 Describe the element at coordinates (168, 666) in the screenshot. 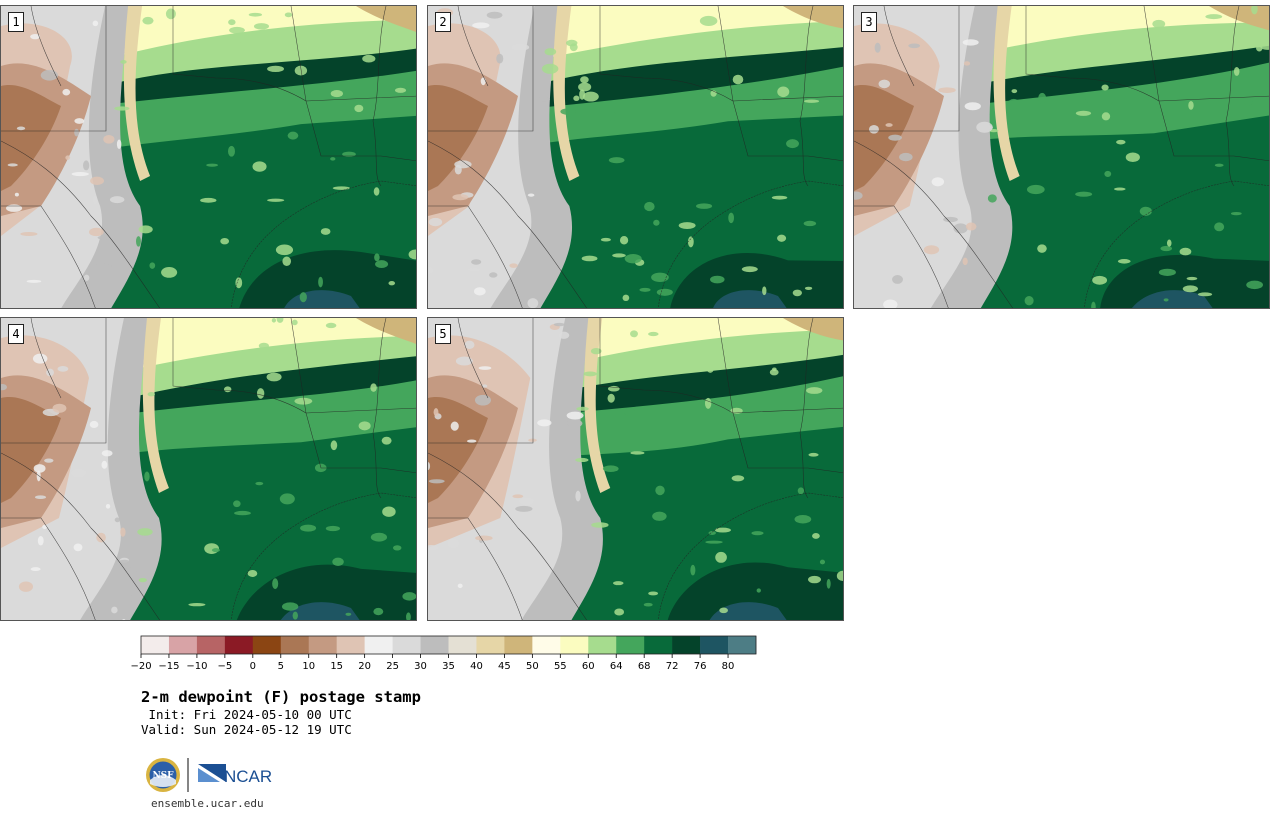

I see `colorbar-tick-label: −15` at that location.